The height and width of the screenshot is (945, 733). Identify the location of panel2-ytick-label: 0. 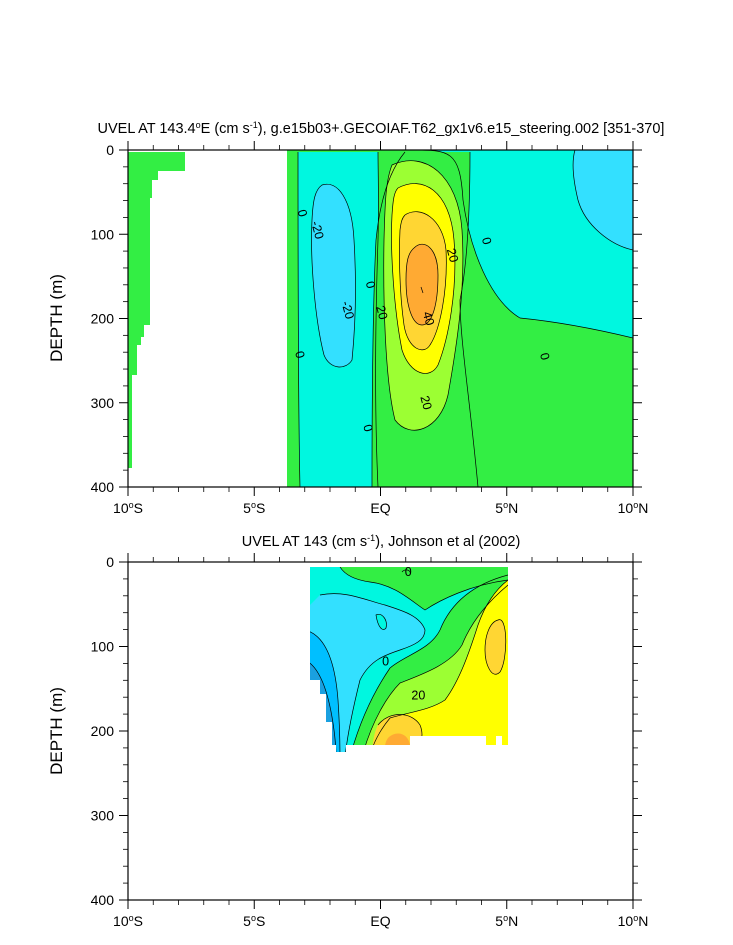
(110, 562).